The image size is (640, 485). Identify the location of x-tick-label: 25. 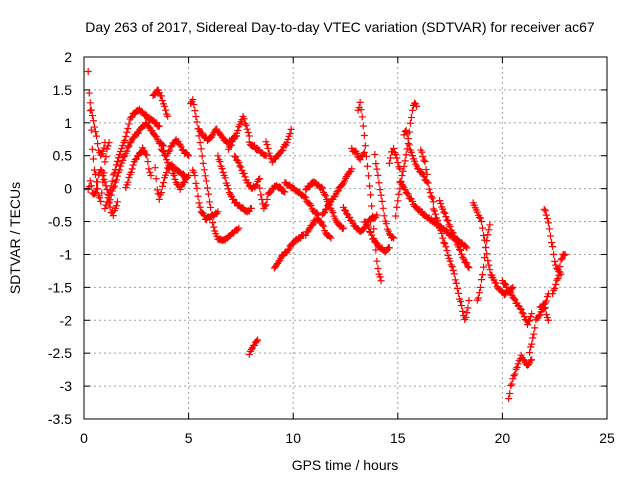
(607, 438).